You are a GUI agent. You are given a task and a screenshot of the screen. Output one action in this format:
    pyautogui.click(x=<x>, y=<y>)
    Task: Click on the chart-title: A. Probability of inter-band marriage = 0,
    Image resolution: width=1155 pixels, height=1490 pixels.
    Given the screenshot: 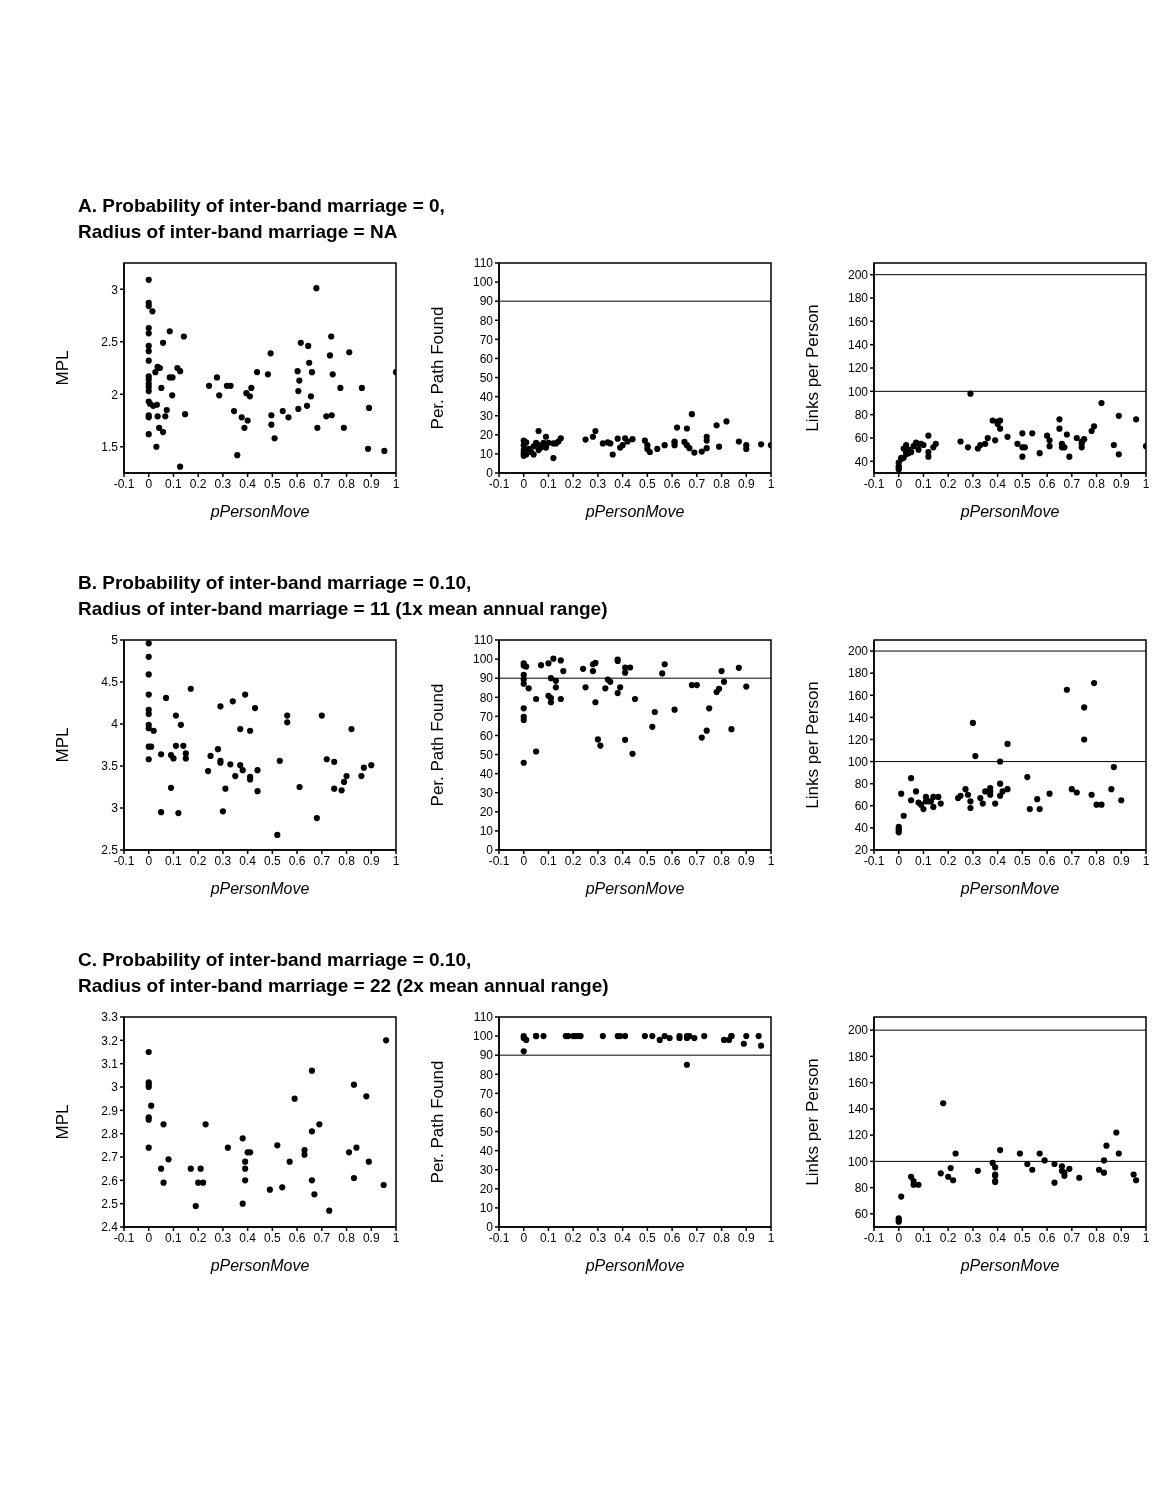 What is the action you would take?
    pyautogui.click(x=261, y=206)
    